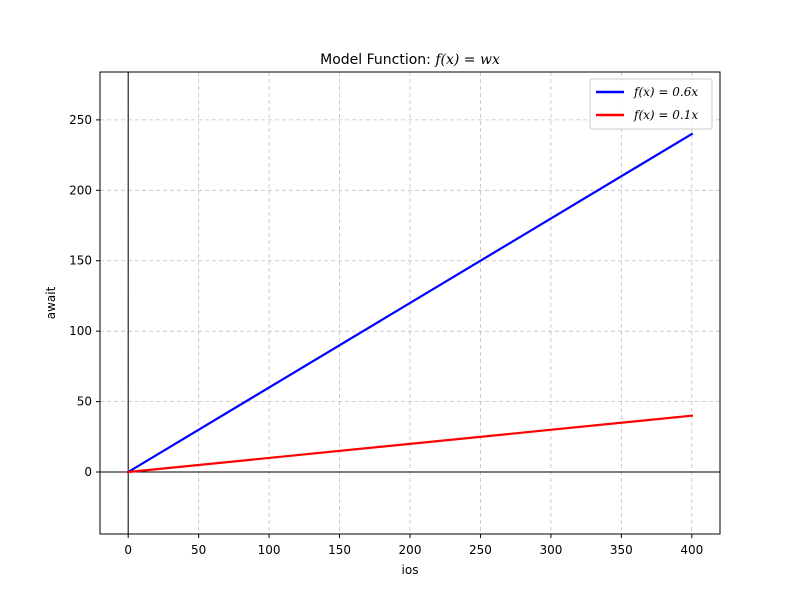  Describe the element at coordinates (621, 550) in the screenshot. I see `x-tick-label: 350` at that location.